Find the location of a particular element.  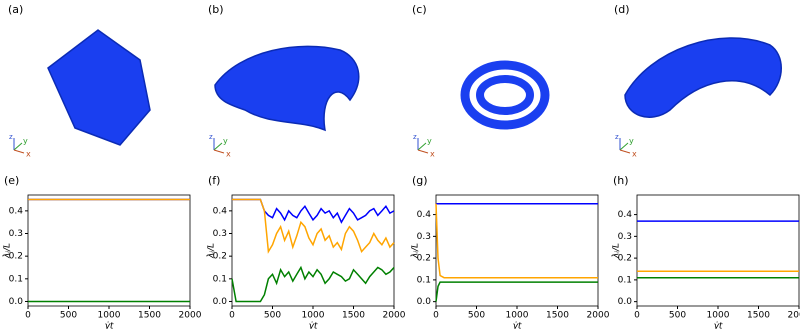

panel-label: (c) is located at coordinates (419, 9).